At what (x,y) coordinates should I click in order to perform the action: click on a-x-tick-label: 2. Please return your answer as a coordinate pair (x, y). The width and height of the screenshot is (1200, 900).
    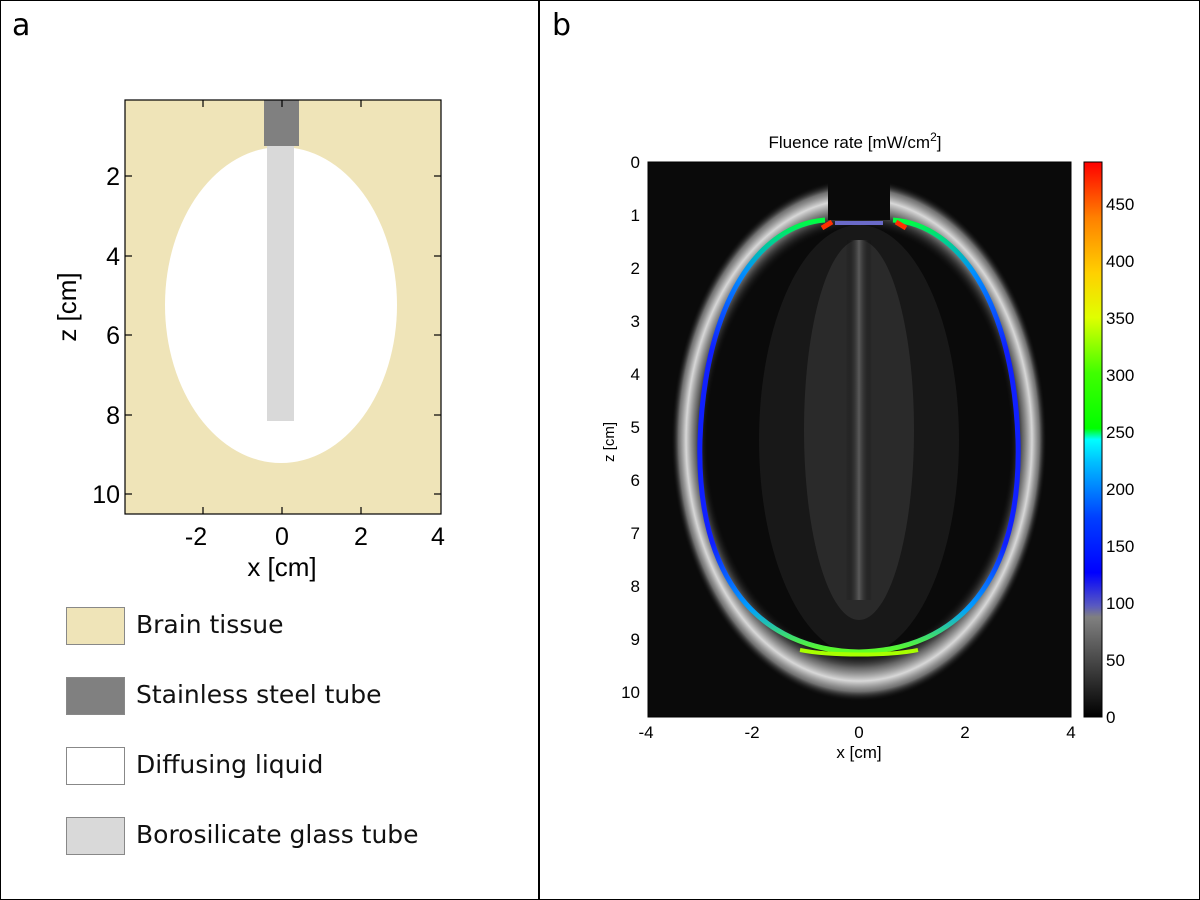
    Looking at the image, I should click on (361, 537).